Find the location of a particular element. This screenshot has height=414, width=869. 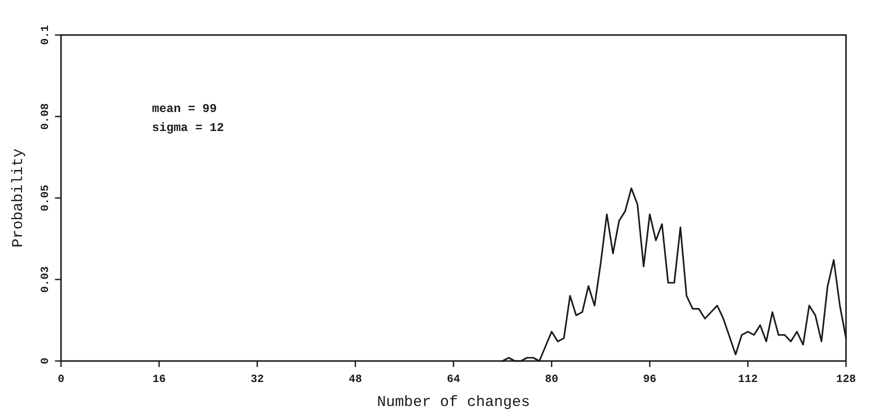

x-tick-label: 80 is located at coordinates (551, 380).